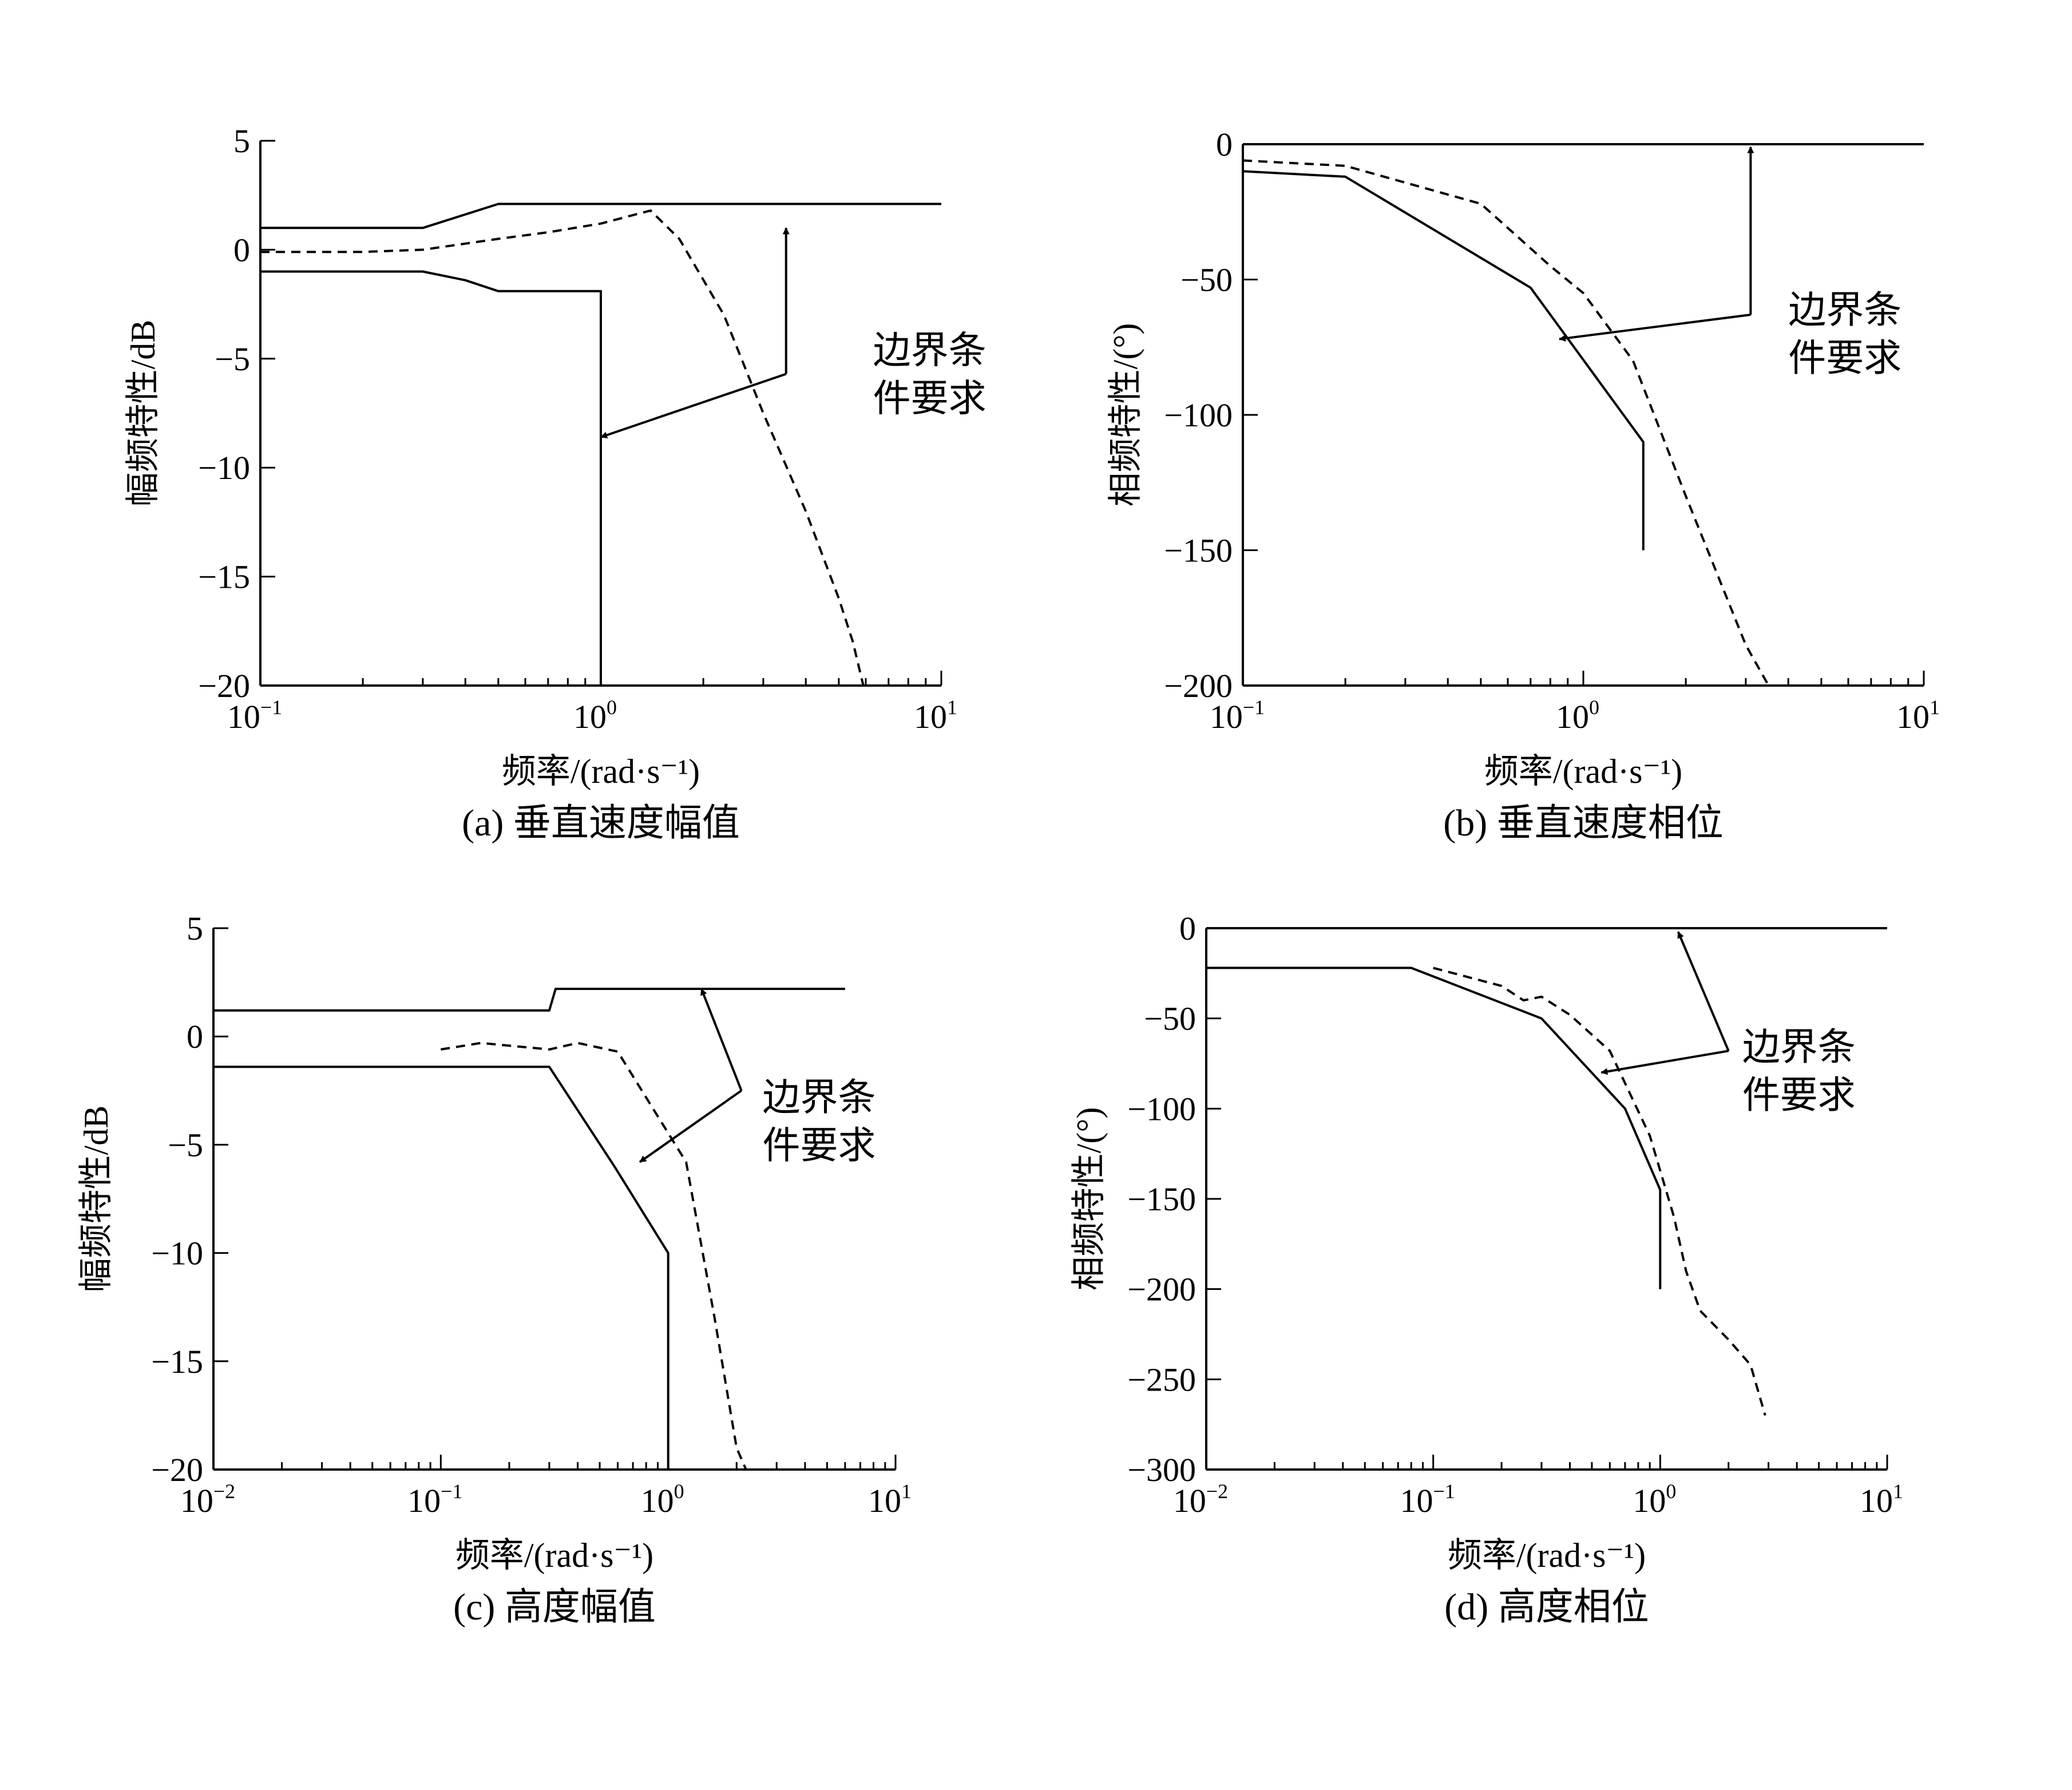 This screenshot has height=1790, width=2072. Describe the element at coordinates (554, 1607) in the screenshot. I see `panel-caption: (c) 高度幅值` at that location.